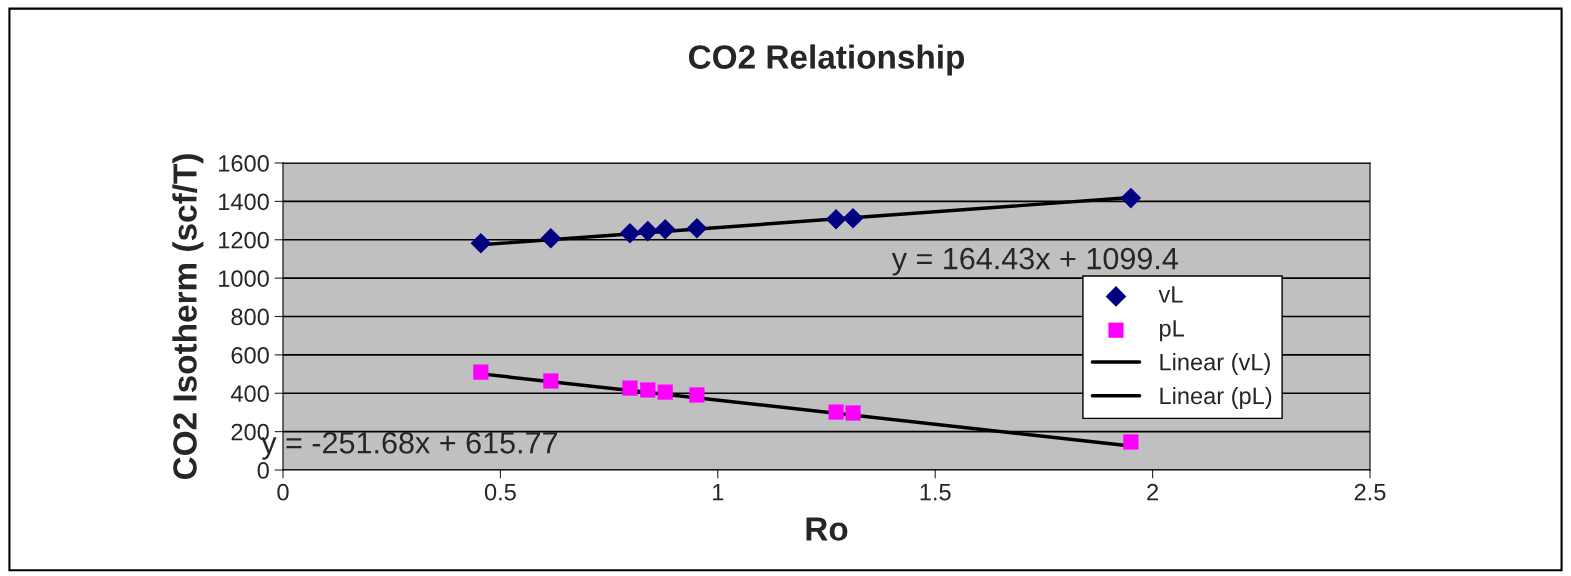 The image size is (1571, 576). I want to click on y-tick-label: 800, so click(250, 317).